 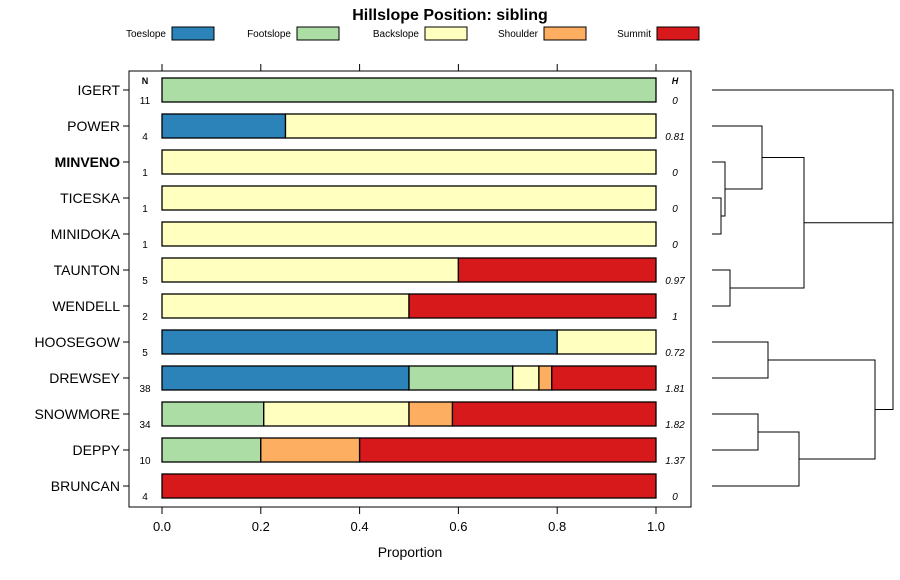 What do you see at coordinates (409, 486) in the screenshot?
I see `bar-bruncan-summit` at bounding box center [409, 486].